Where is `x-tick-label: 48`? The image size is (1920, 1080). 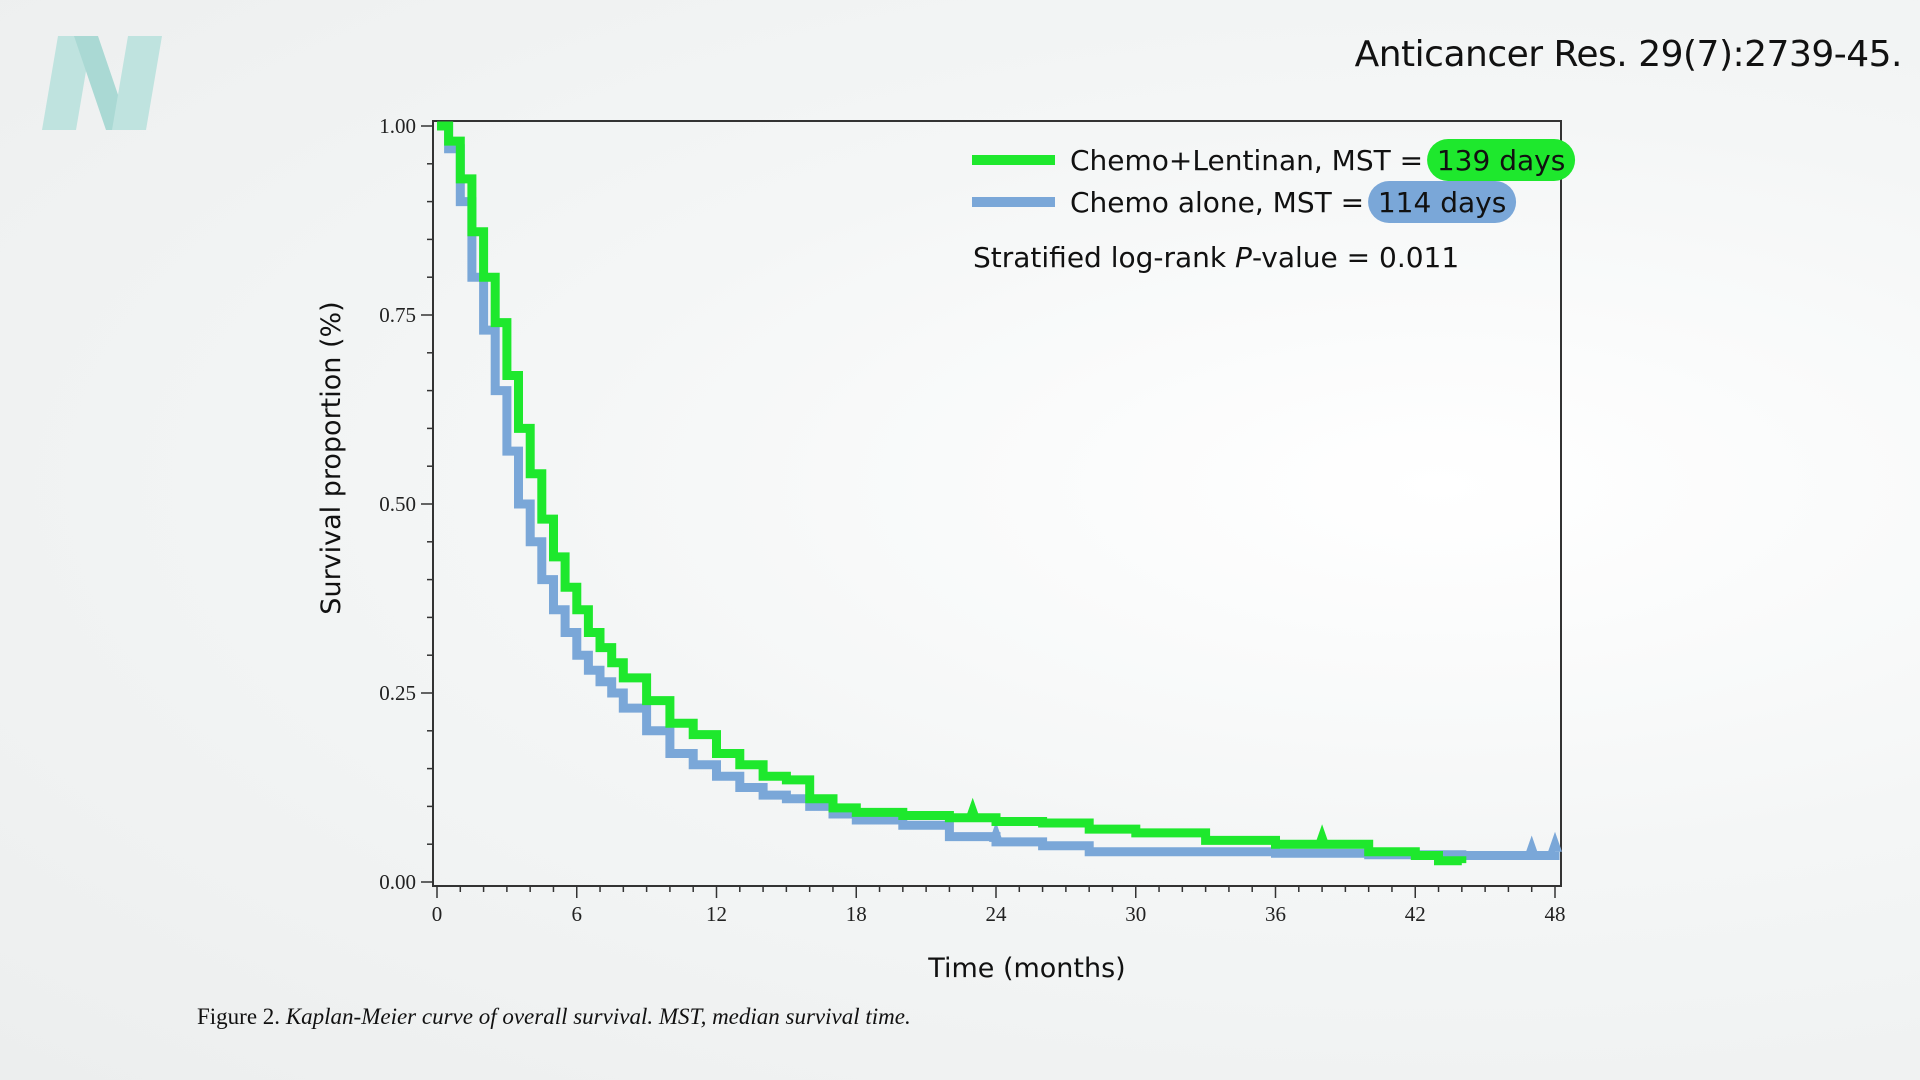
x-tick-label: 48 is located at coordinates (1555, 914).